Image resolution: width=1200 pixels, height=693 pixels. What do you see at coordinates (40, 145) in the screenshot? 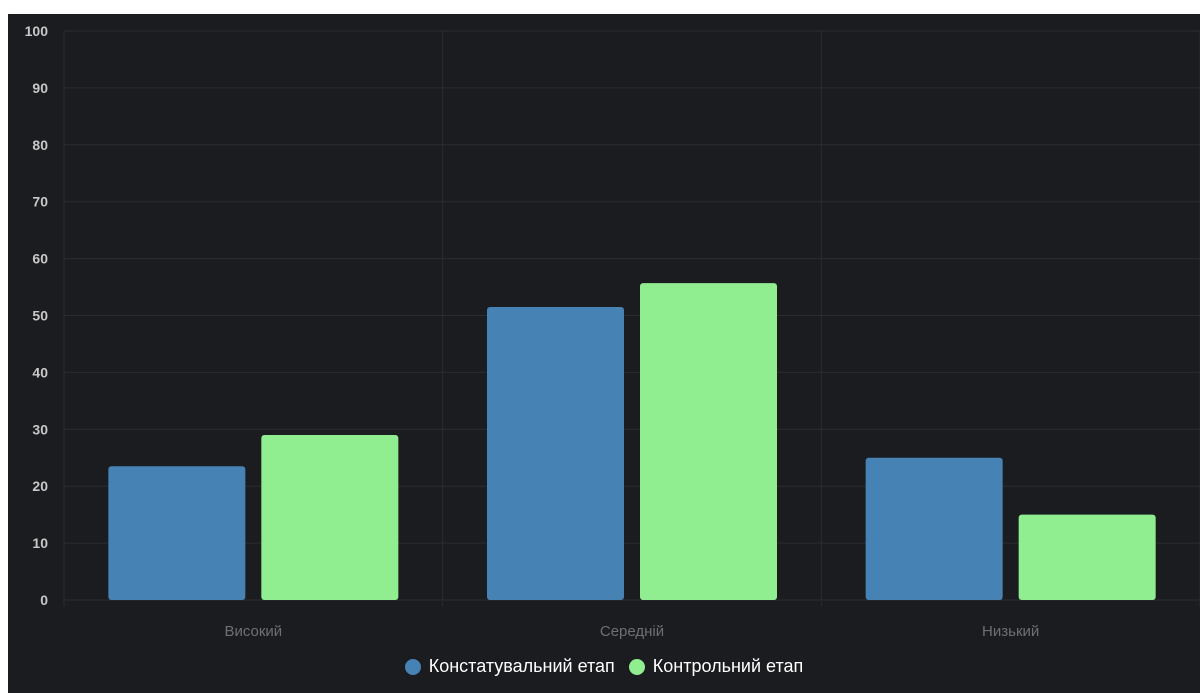
I see `y-tick-label-8: 80` at bounding box center [40, 145].